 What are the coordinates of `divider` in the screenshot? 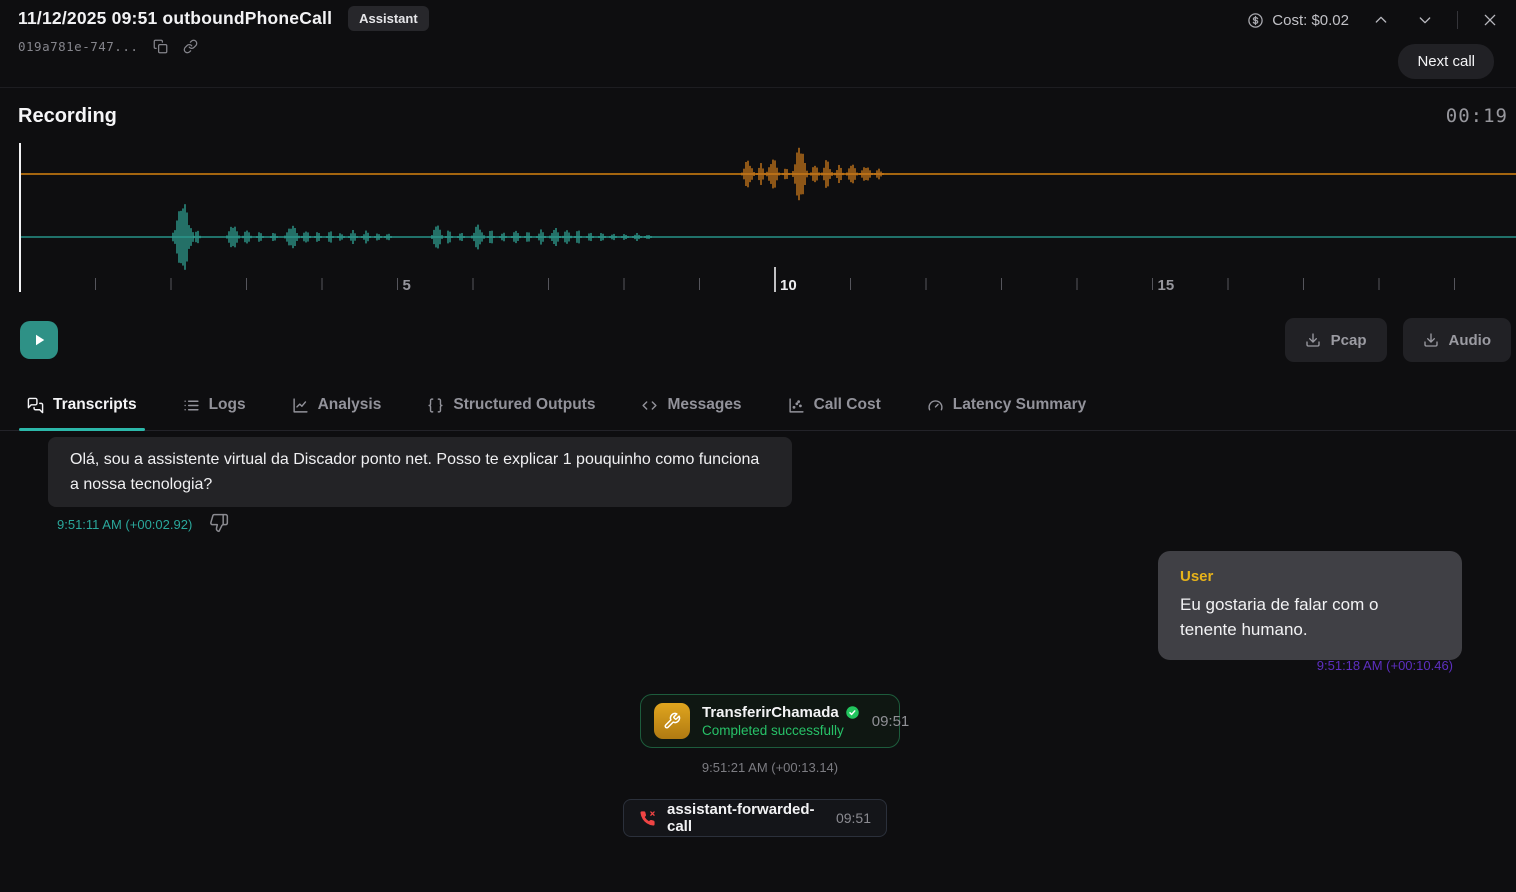 It's located at (1457, 20).